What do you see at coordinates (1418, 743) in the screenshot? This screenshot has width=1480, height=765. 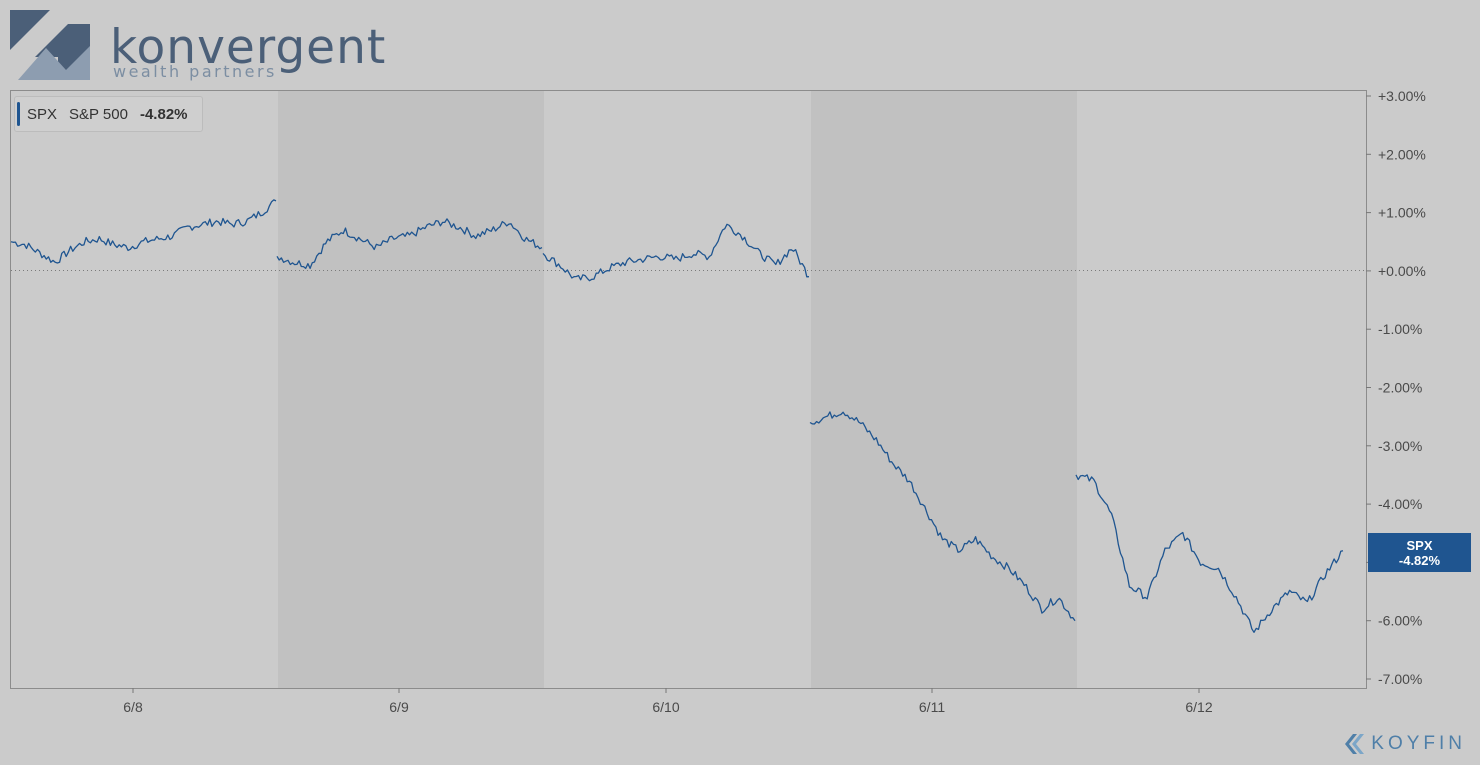 I see `brand-name: KOYFIN` at bounding box center [1418, 743].